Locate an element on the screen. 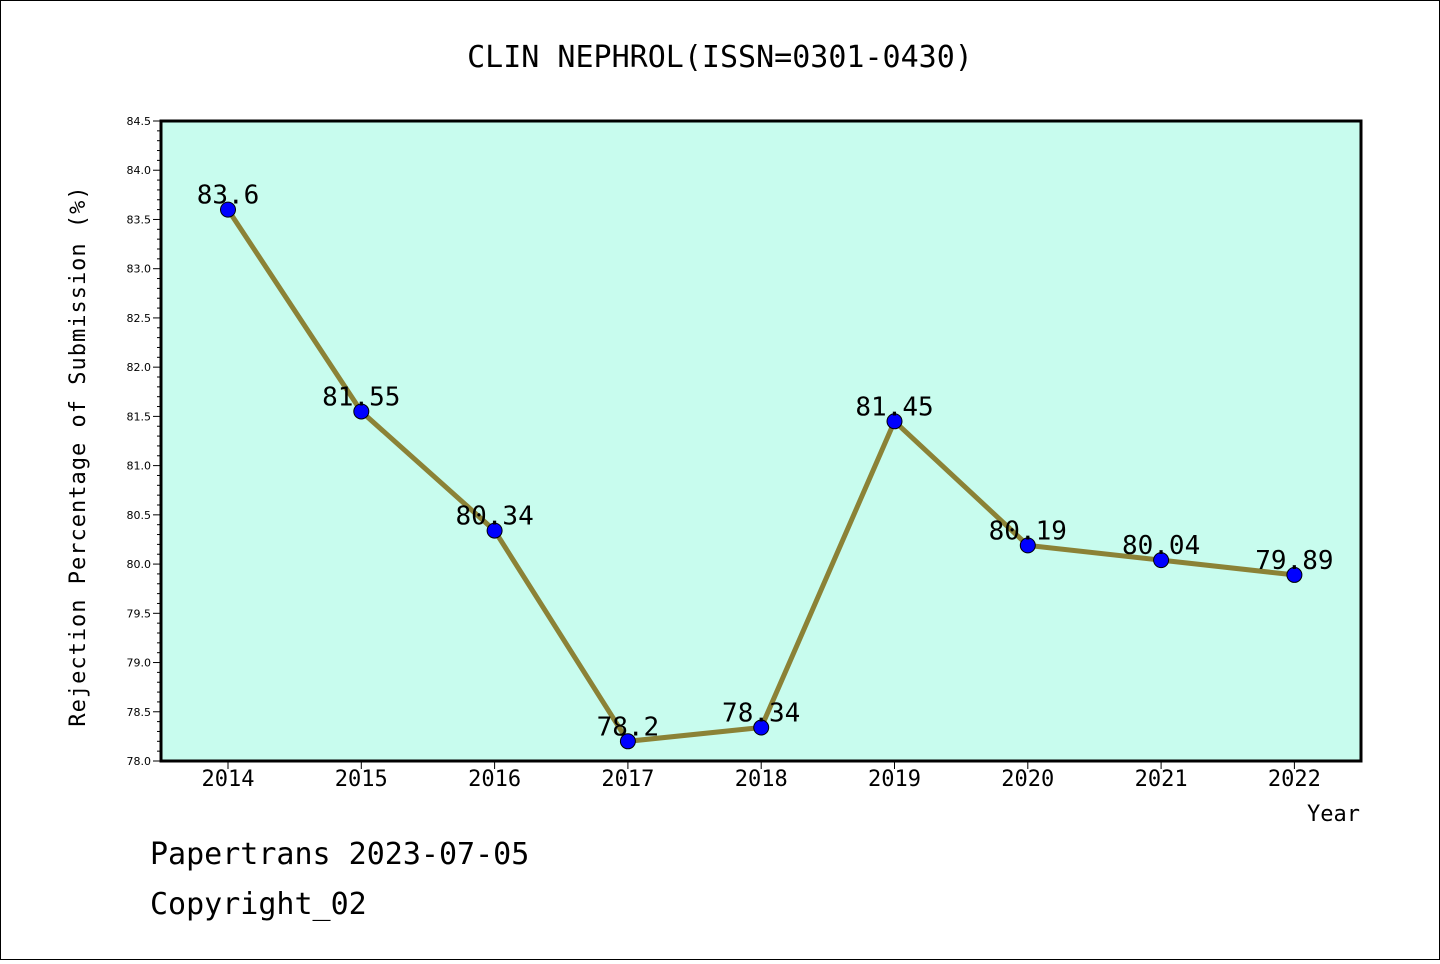  data-label: 78.34 is located at coordinates (761, 714).